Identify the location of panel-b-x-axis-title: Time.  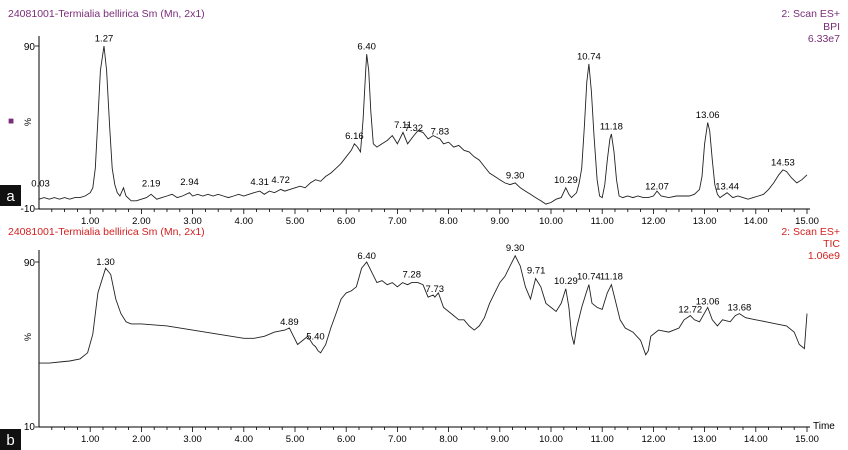
(824, 426).